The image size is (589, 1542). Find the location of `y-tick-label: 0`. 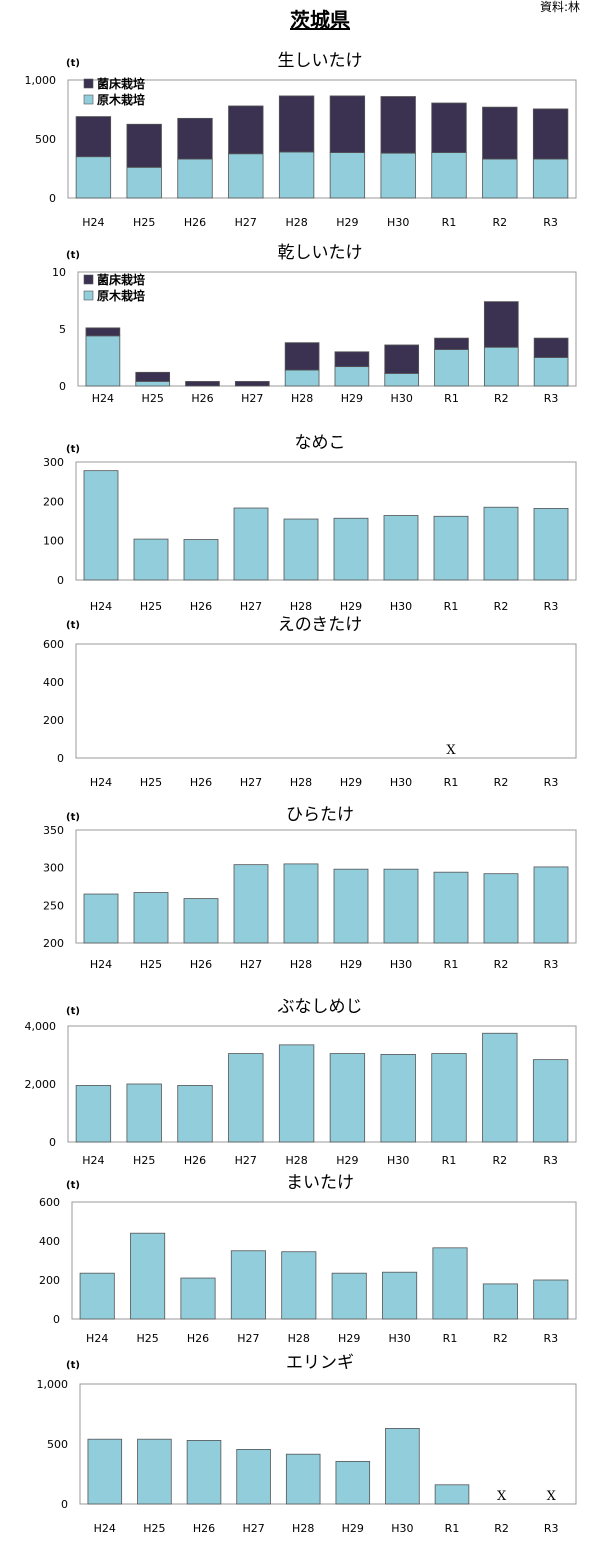

y-tick-label: 0 is located at coordinates (64, 1504).